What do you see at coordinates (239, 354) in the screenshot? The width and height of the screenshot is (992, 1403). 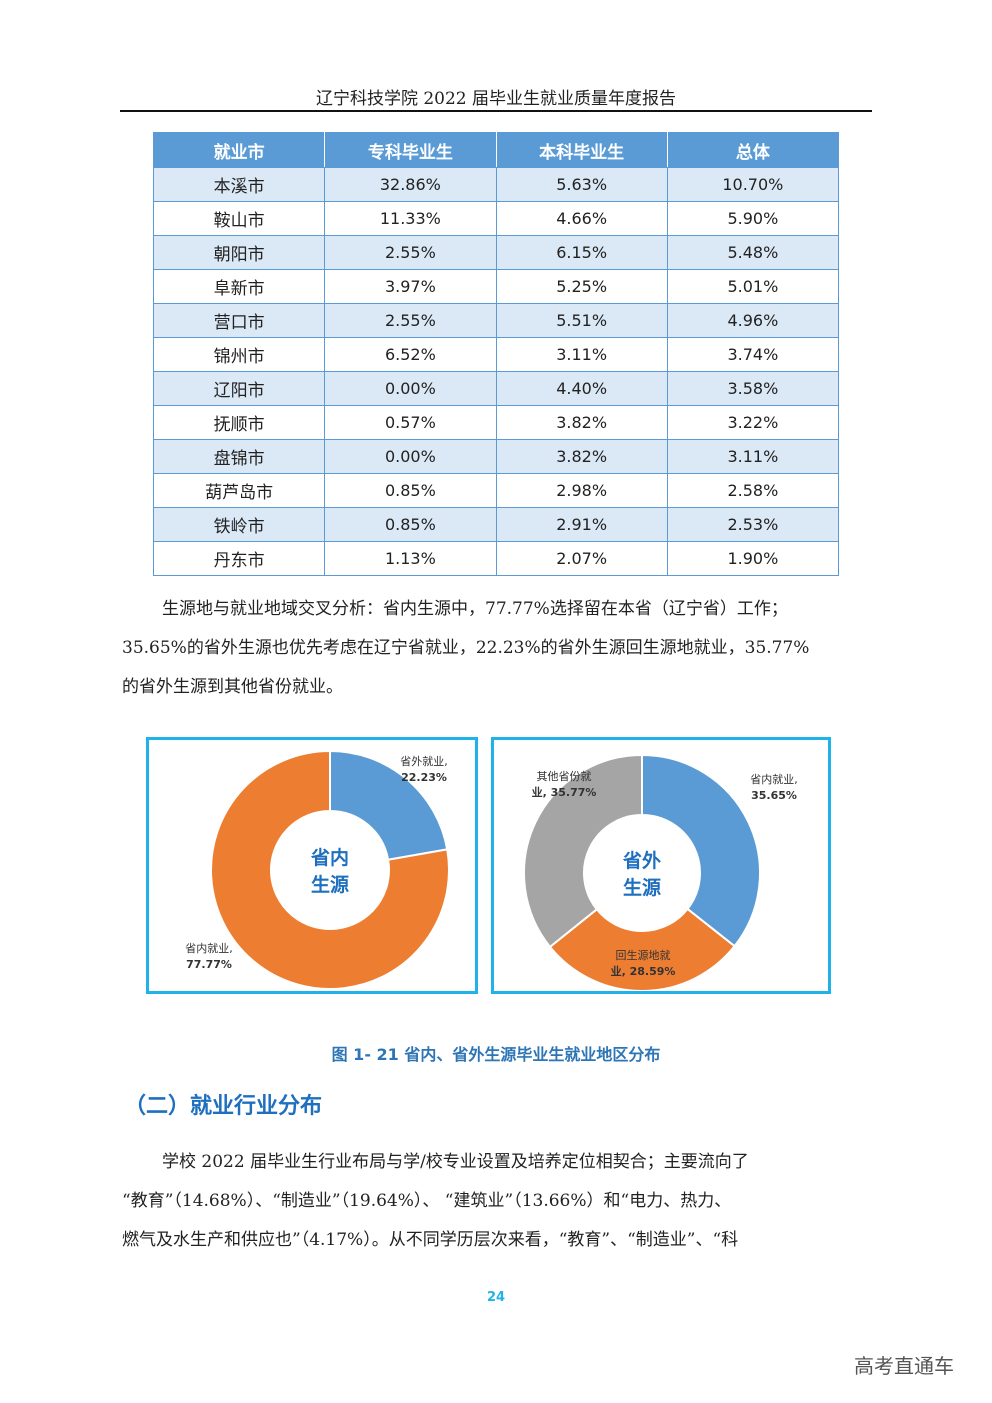 I see `table-cell-city: 锦州市` at bounding box center [239, 354].